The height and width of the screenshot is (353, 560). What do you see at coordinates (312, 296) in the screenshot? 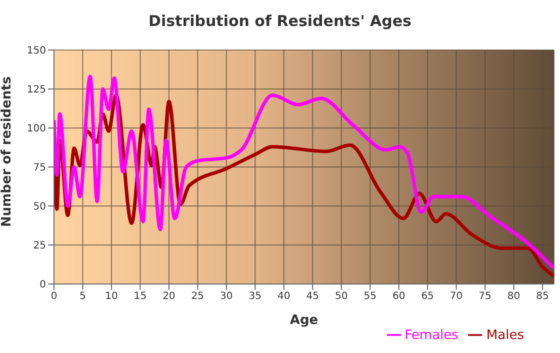
I see `x-tick-label: 45` at bounding box center [312, 296].